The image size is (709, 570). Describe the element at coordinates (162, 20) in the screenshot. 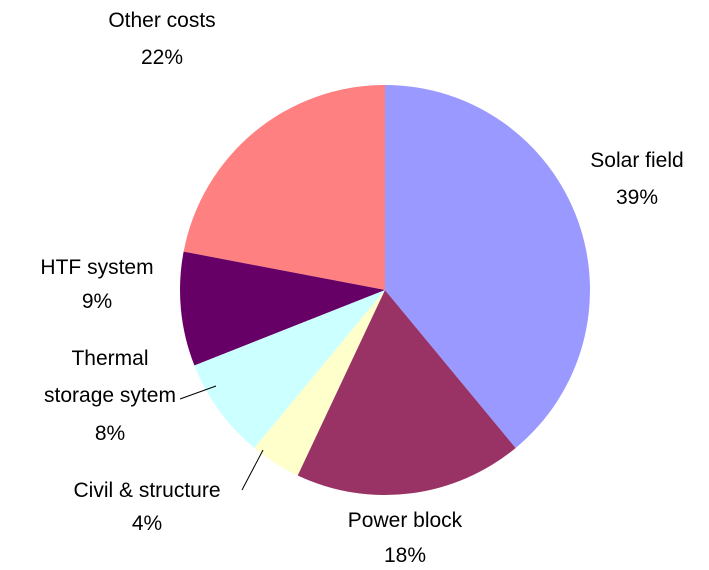

I see `category-label: Other costs` at that location.